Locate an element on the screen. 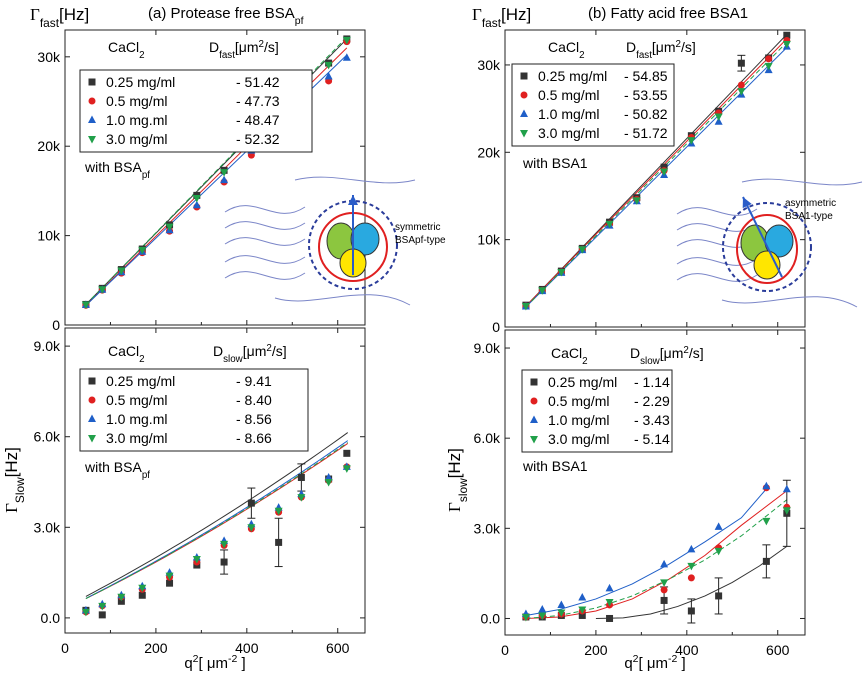 The width and height of the screenshot is (865, 676). legend-box is located at coordinates (196, 111).